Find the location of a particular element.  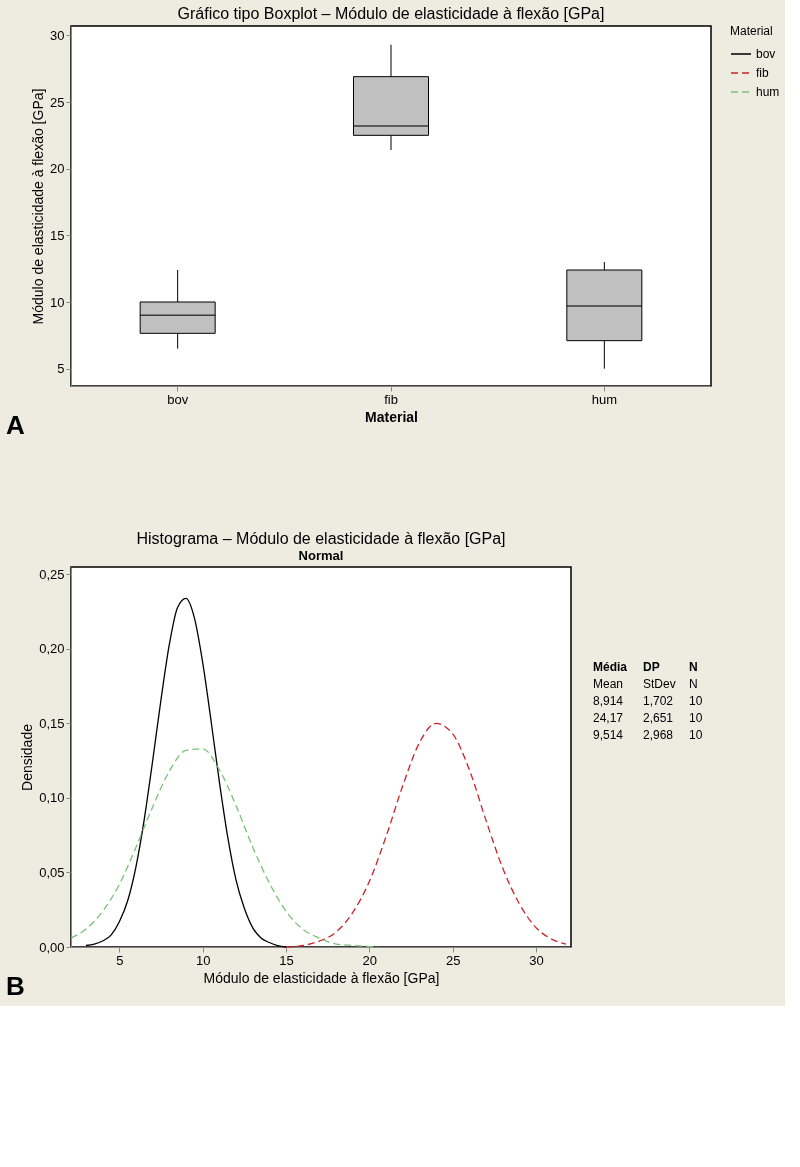

legend-title: Material is located at coordinates (751, 31).